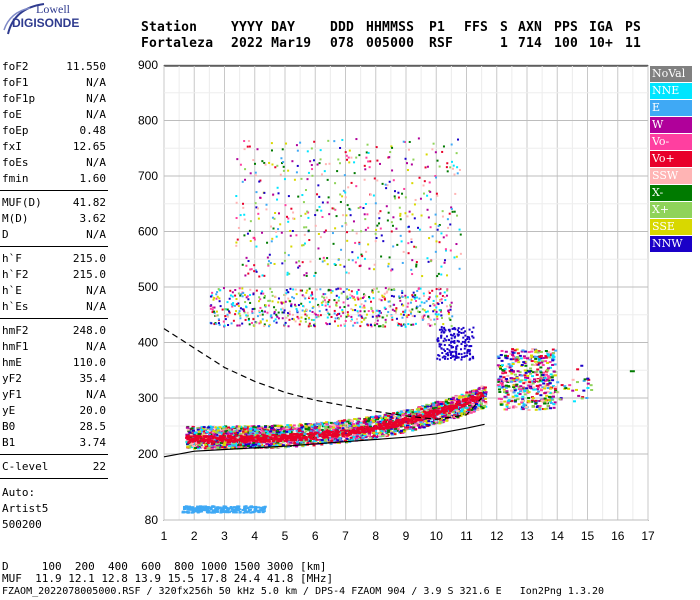  Describe the element at coordinates (93, 378) in the screenshot. I see `param-value: 35.4` at that location.